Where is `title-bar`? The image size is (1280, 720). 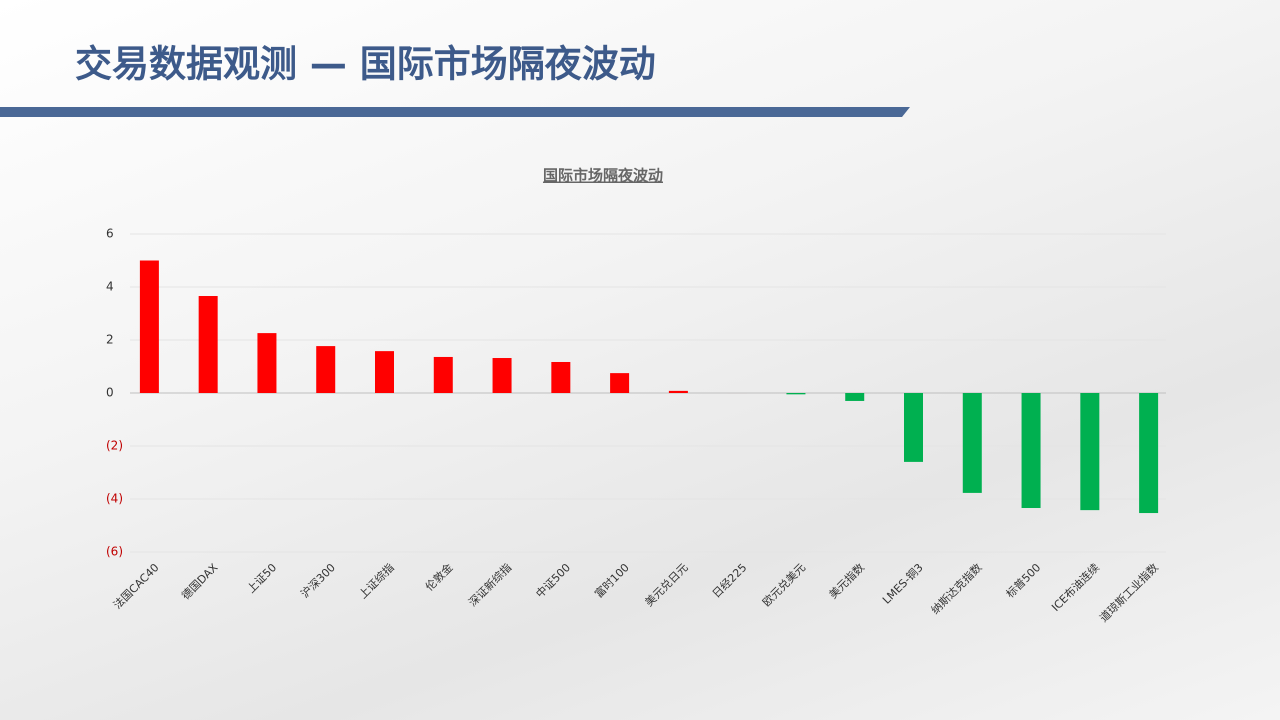 title-bar is located at coordinates (455, 112).